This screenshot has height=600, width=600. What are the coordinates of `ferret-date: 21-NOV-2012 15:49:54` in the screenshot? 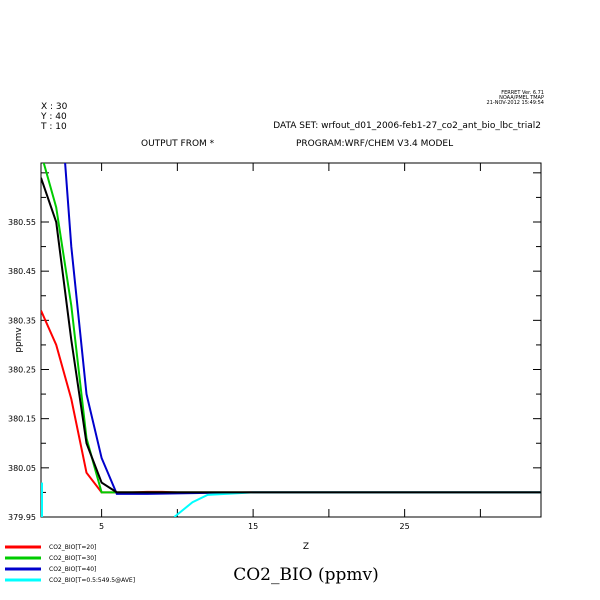 It's located at (515, 103).